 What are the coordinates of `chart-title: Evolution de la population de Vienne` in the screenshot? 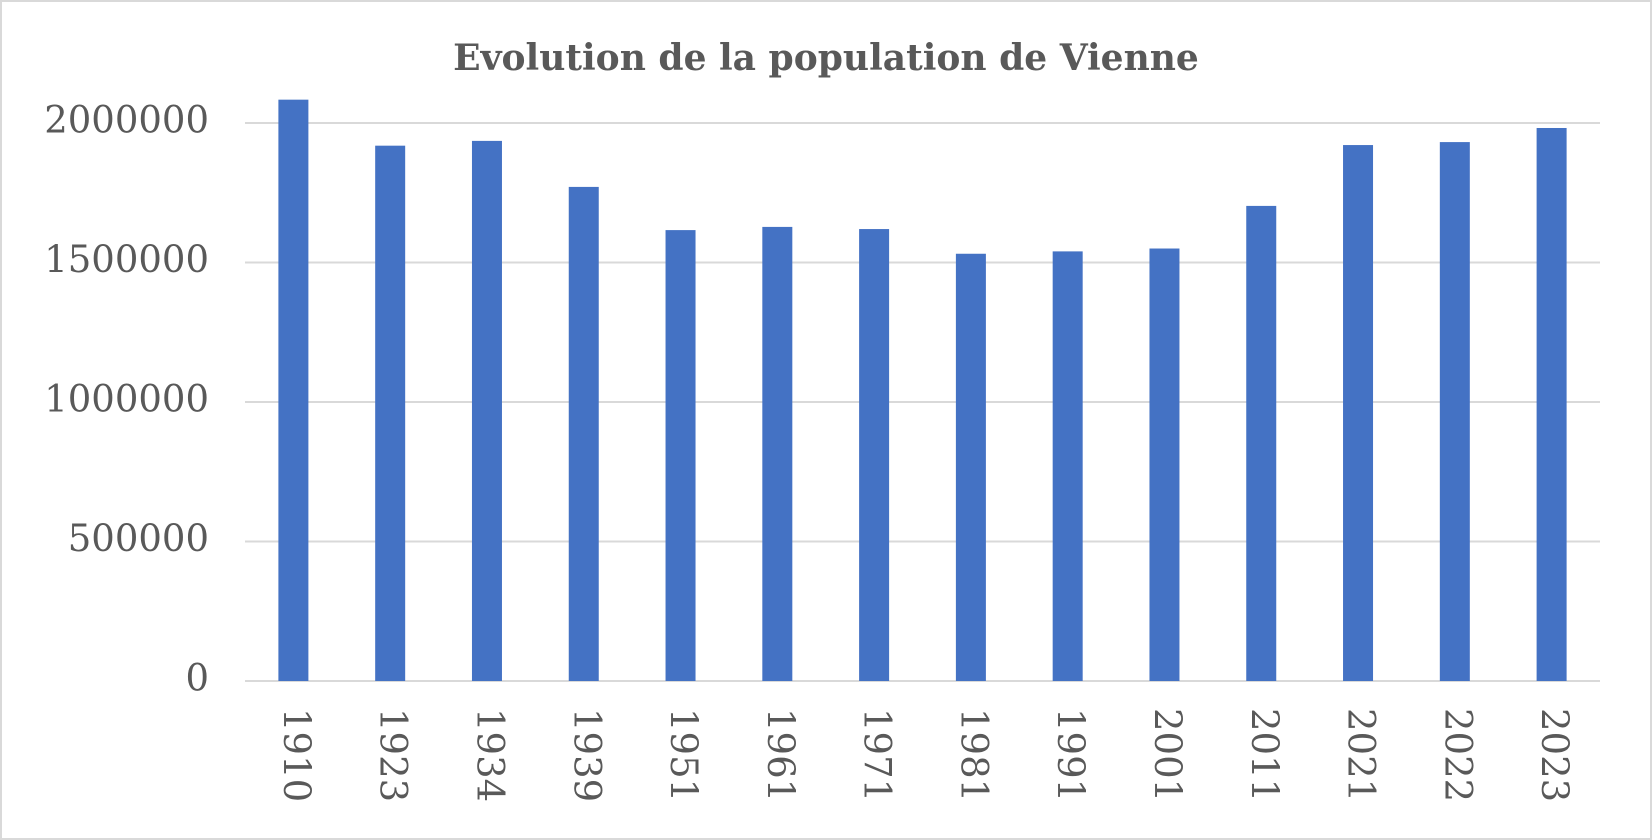 It's located at (826, 58).